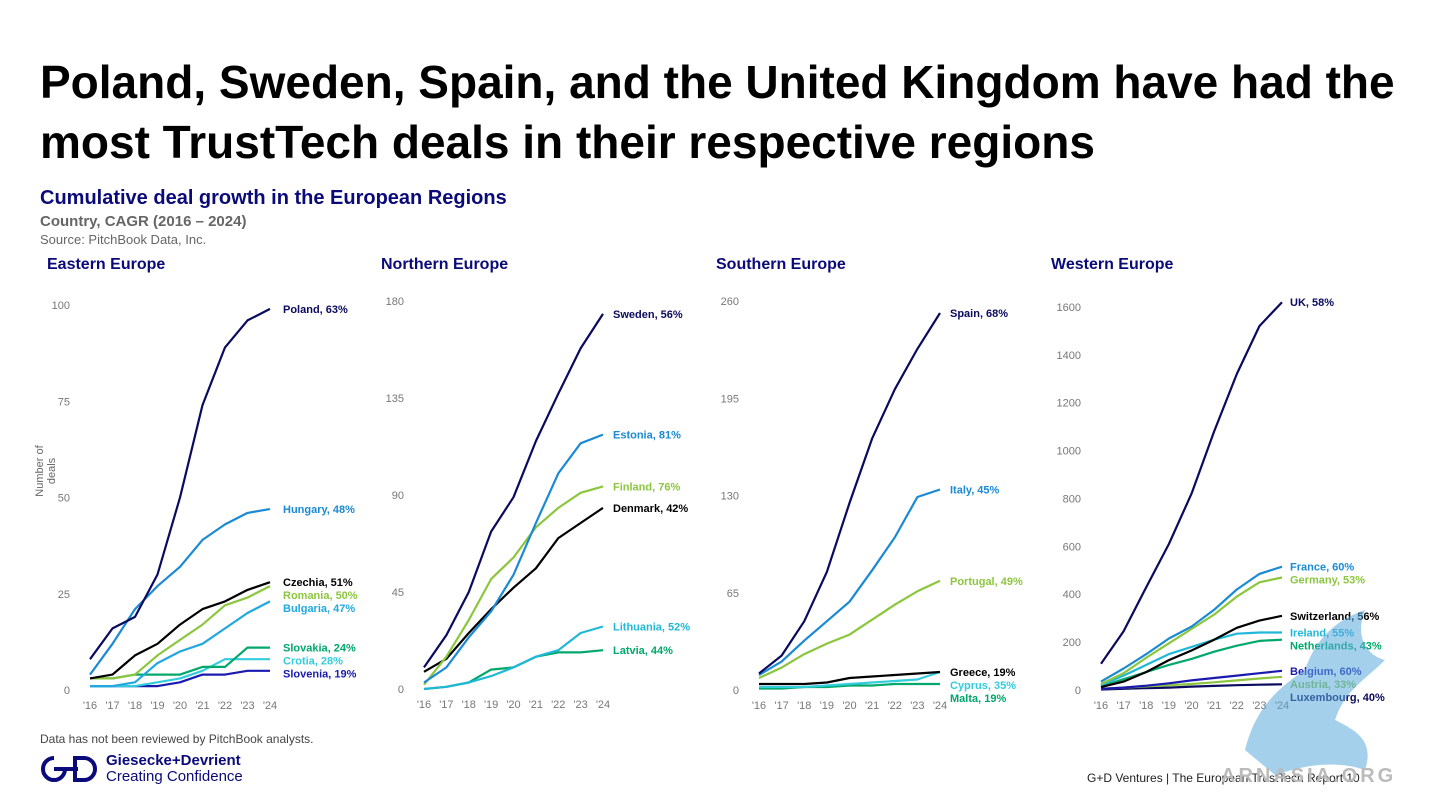  What do you see at coordinates (733, 594) in the screenshot?
I see `y-tick-label: 65` at bounding box center [733, 594].